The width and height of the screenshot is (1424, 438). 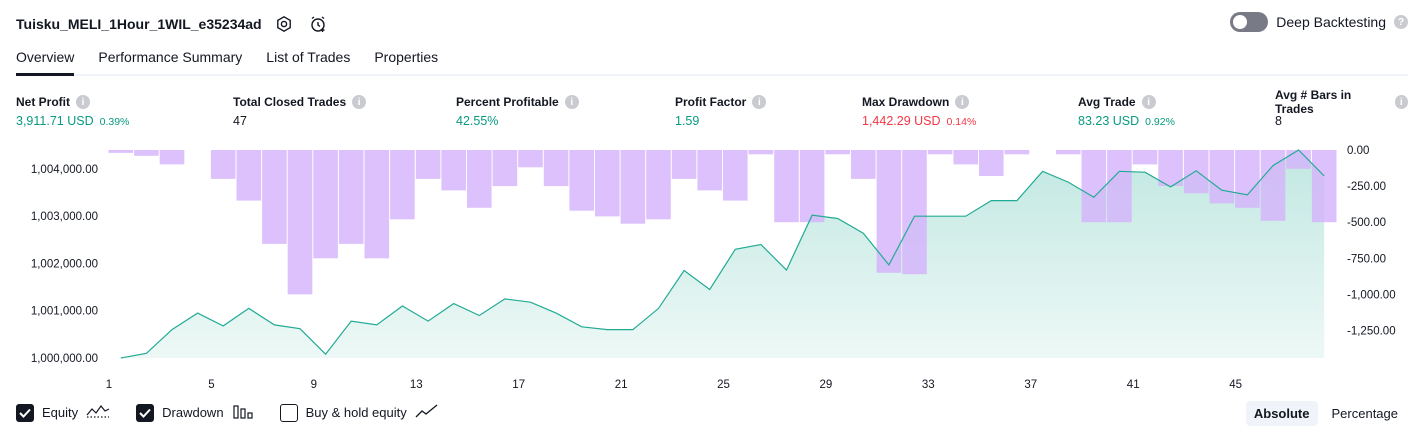 I want to click on x-tick-label: 33, so click(x=928, y=385).